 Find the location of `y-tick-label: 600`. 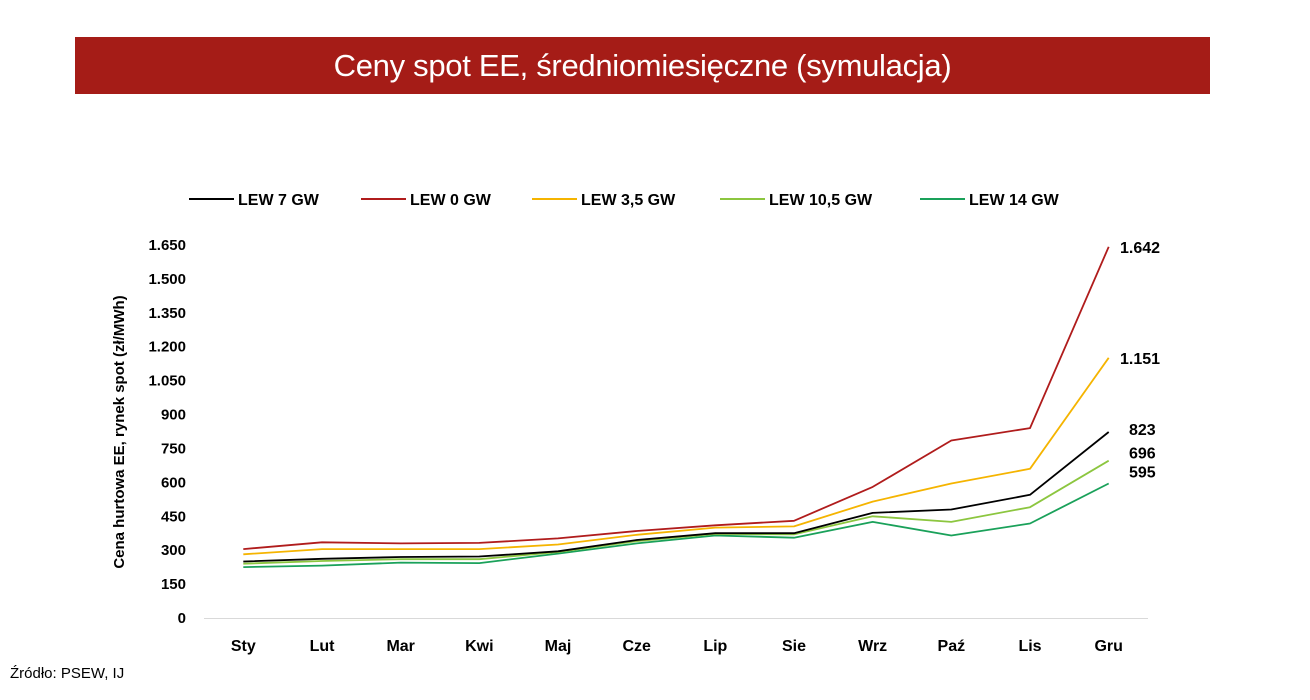

y-tick-label: 600 is located at coordinates (173, 482).